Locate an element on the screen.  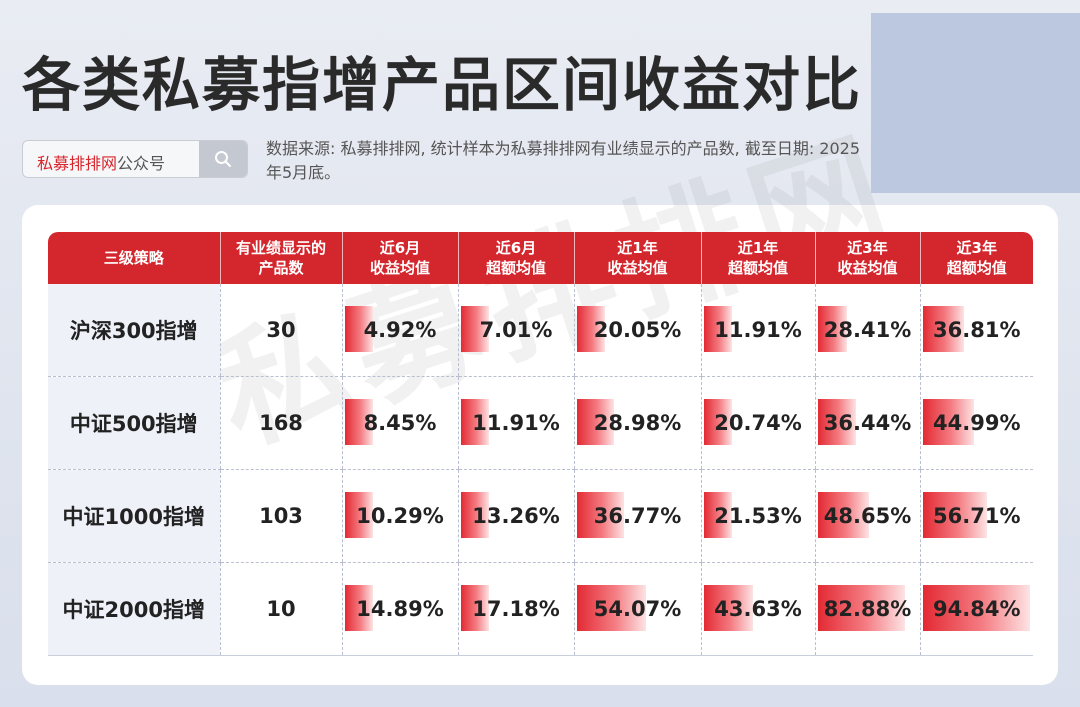
column-header: 近3年 超额均值 is located at coordinates (976, 258).